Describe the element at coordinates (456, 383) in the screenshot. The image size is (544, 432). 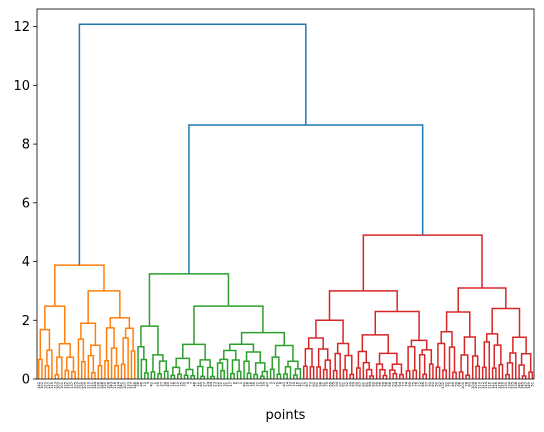
I see `leaf-label-126: 59` at that location.